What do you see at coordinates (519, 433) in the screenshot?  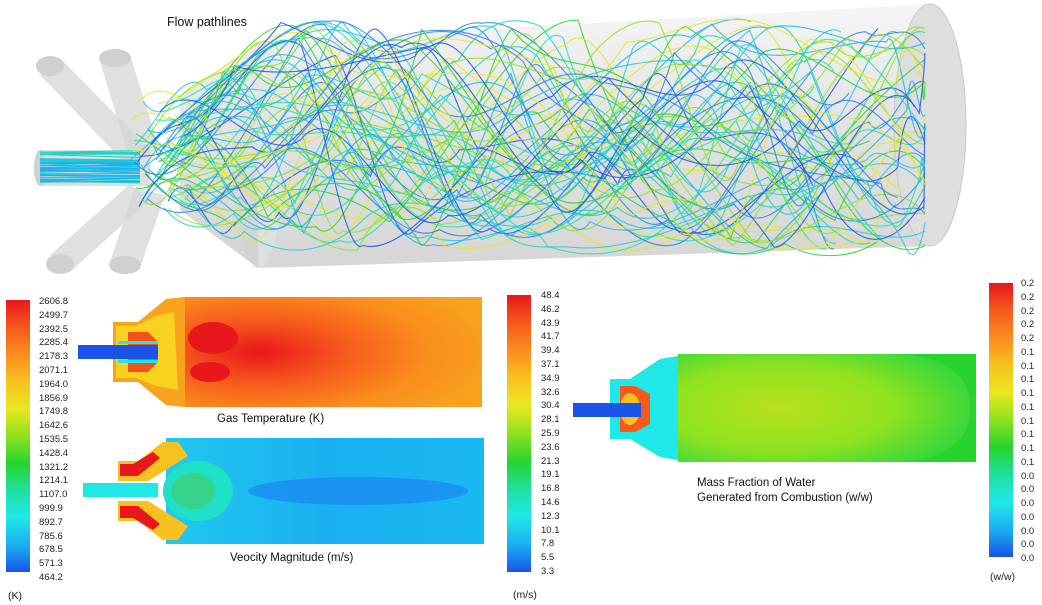 I see `velocity-colorbar` at bounding box center [519, 433].